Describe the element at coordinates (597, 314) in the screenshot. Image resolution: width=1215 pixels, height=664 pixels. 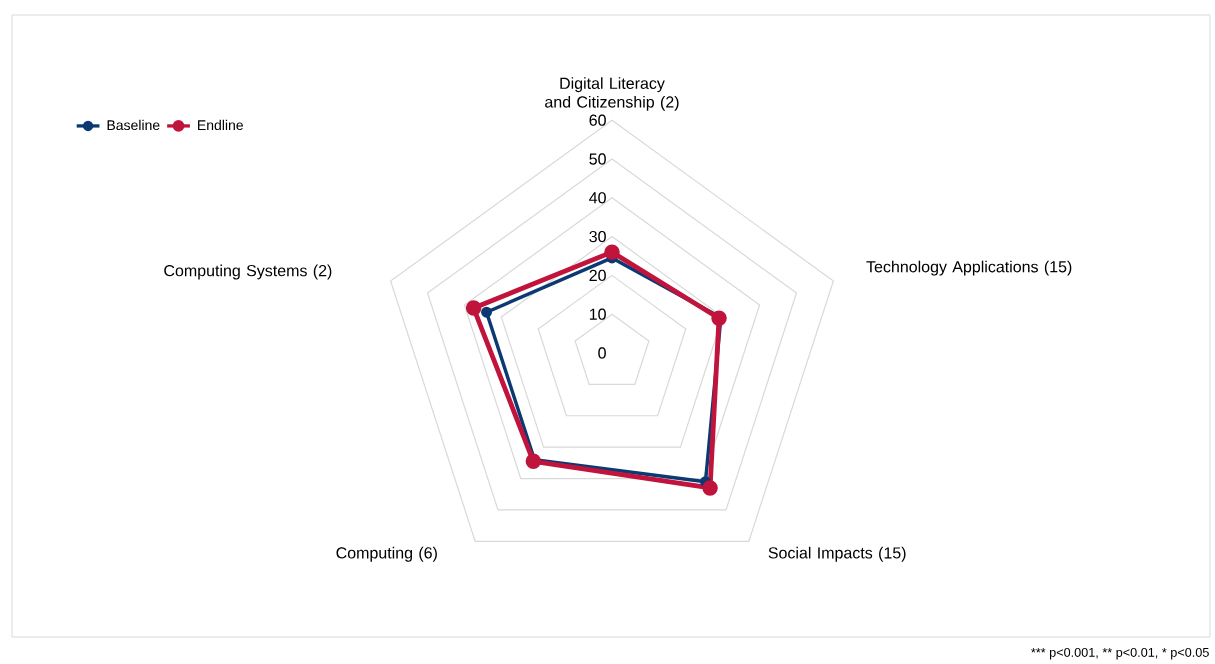
I see `y-tick-label: 10` at that location.